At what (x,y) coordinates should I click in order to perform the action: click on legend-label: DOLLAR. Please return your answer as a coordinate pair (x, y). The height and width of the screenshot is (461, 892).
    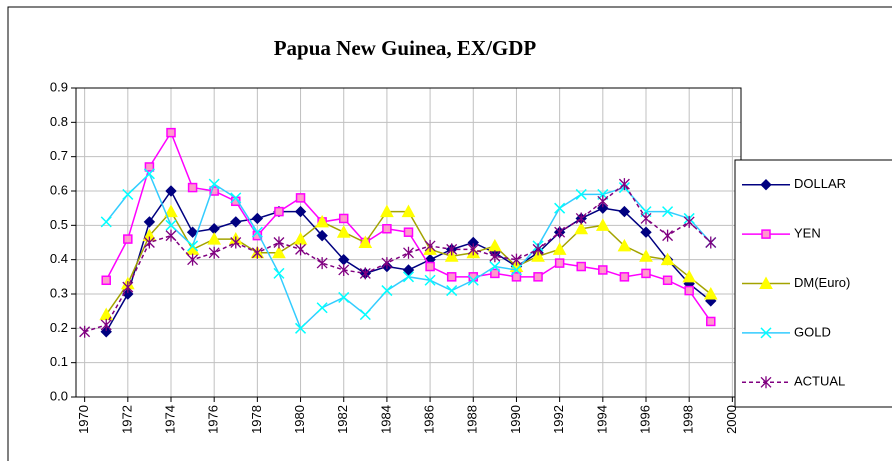
    Looking at the image, I should click on (820, 183).